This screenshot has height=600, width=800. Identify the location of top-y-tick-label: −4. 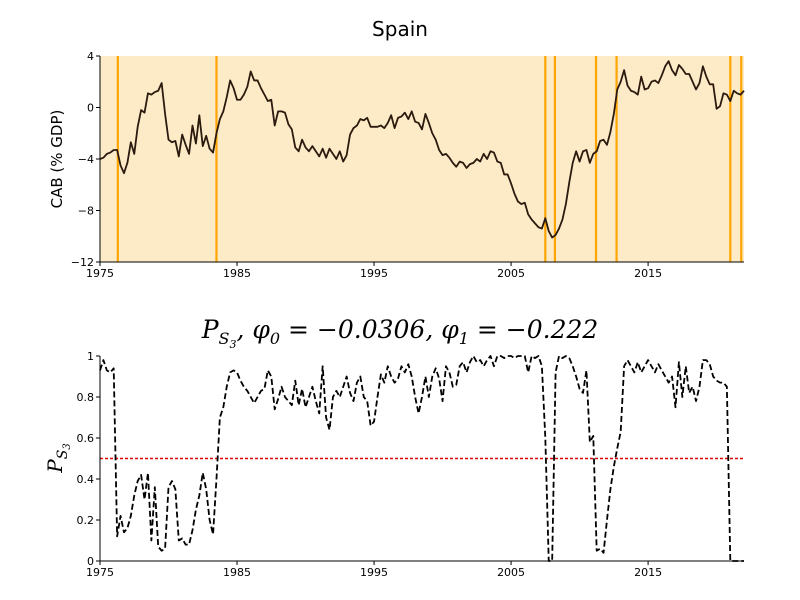
(86, 159).